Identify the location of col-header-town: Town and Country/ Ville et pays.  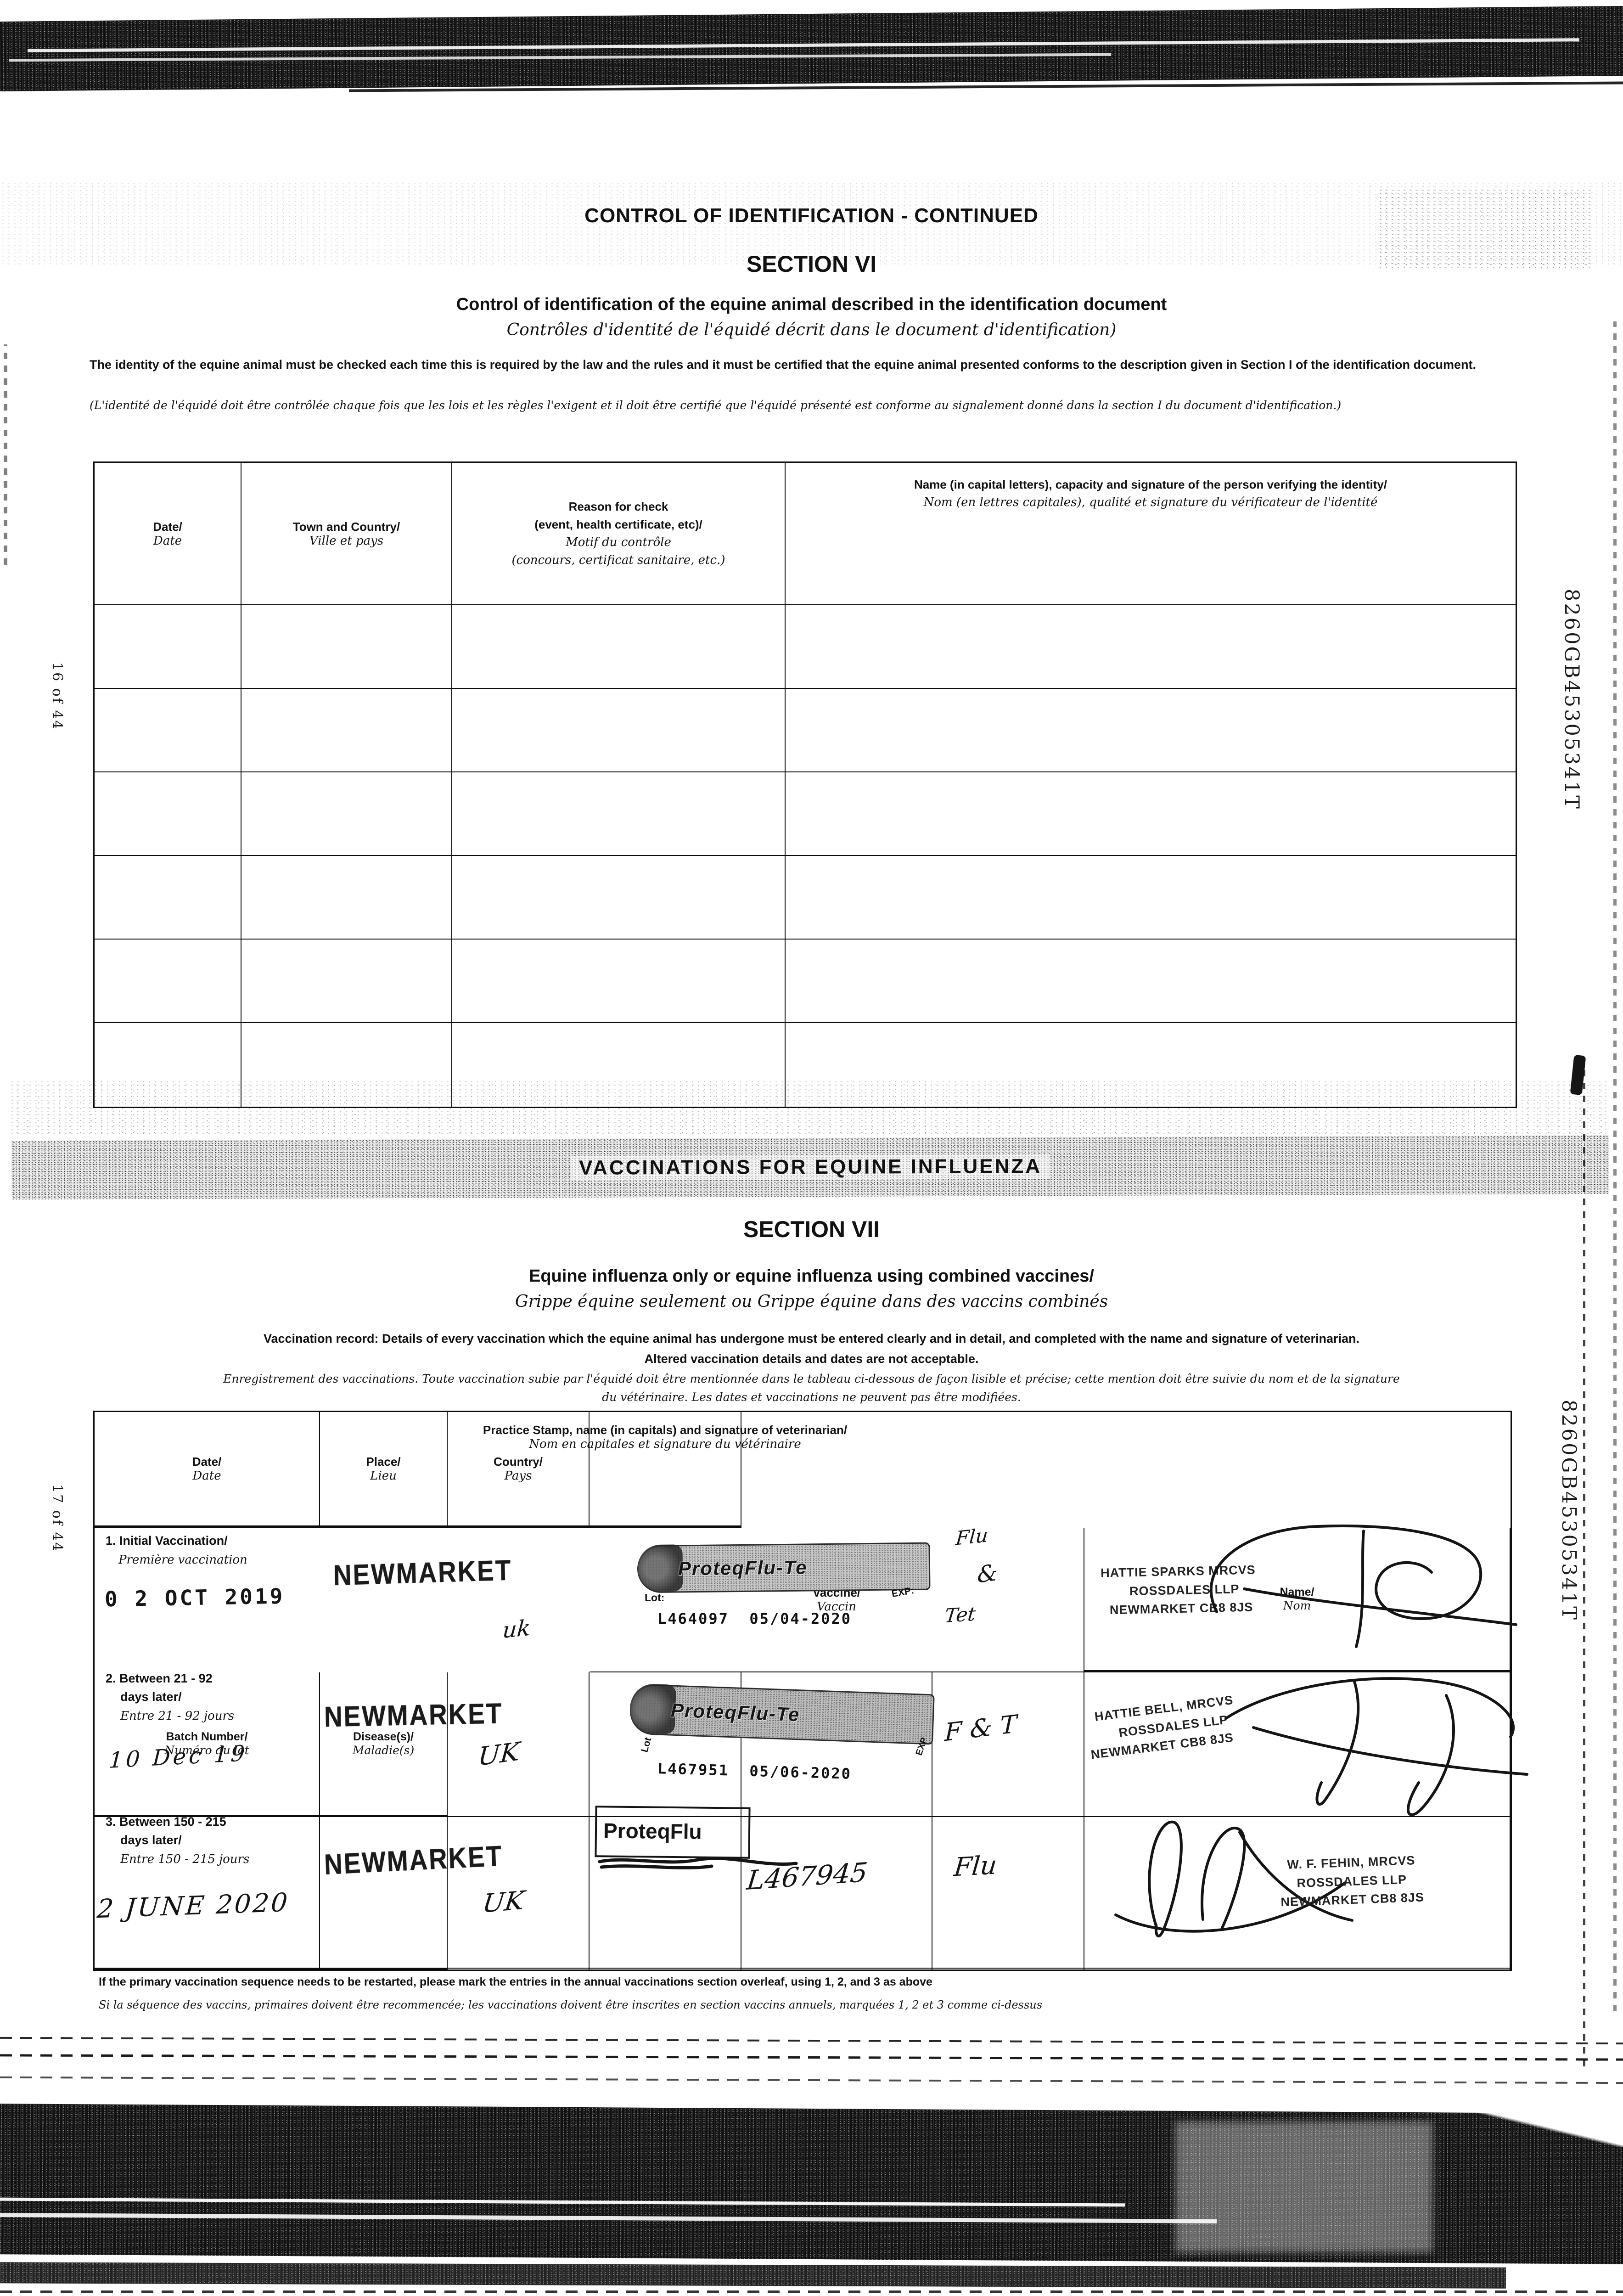
(346, 534).